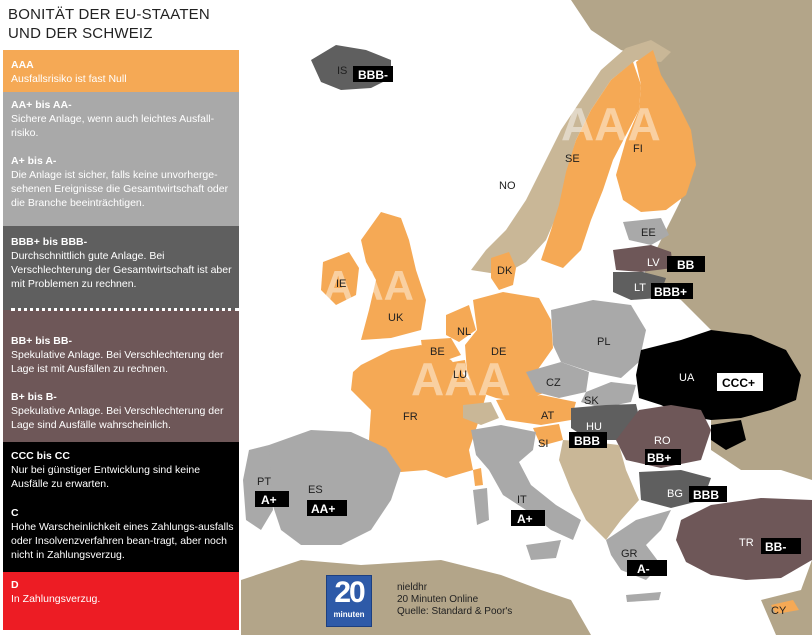  What do you see at coordinates (258, 487) in the screenshot?
I see `country-PT` at bounding box center [258, 487].